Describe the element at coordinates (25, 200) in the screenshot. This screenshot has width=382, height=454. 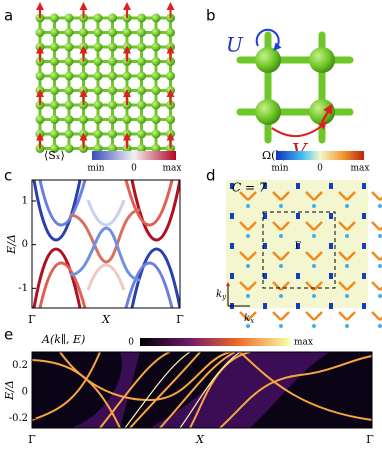
I see `y-tick-label: 1` at that location.